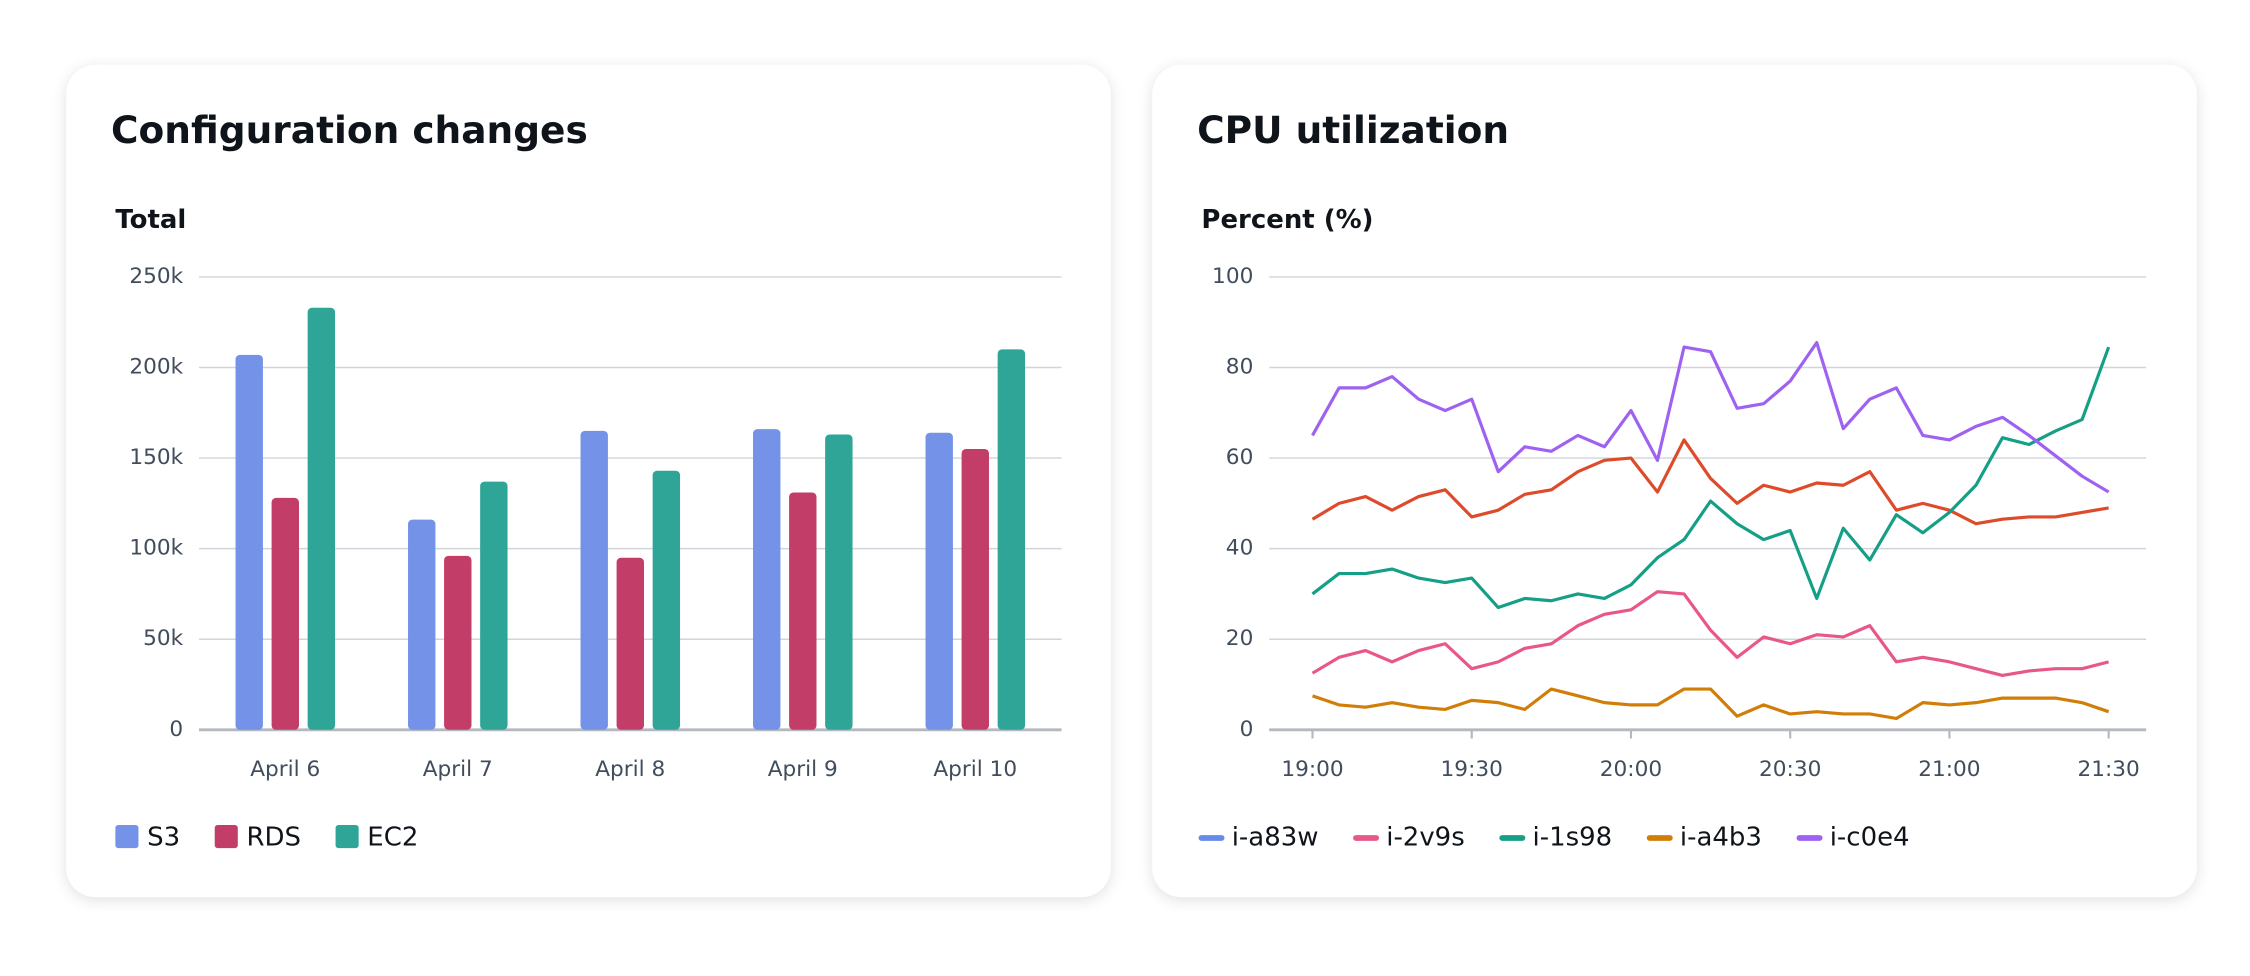  I want to click on legend-label: RDS, so click(273, 837).